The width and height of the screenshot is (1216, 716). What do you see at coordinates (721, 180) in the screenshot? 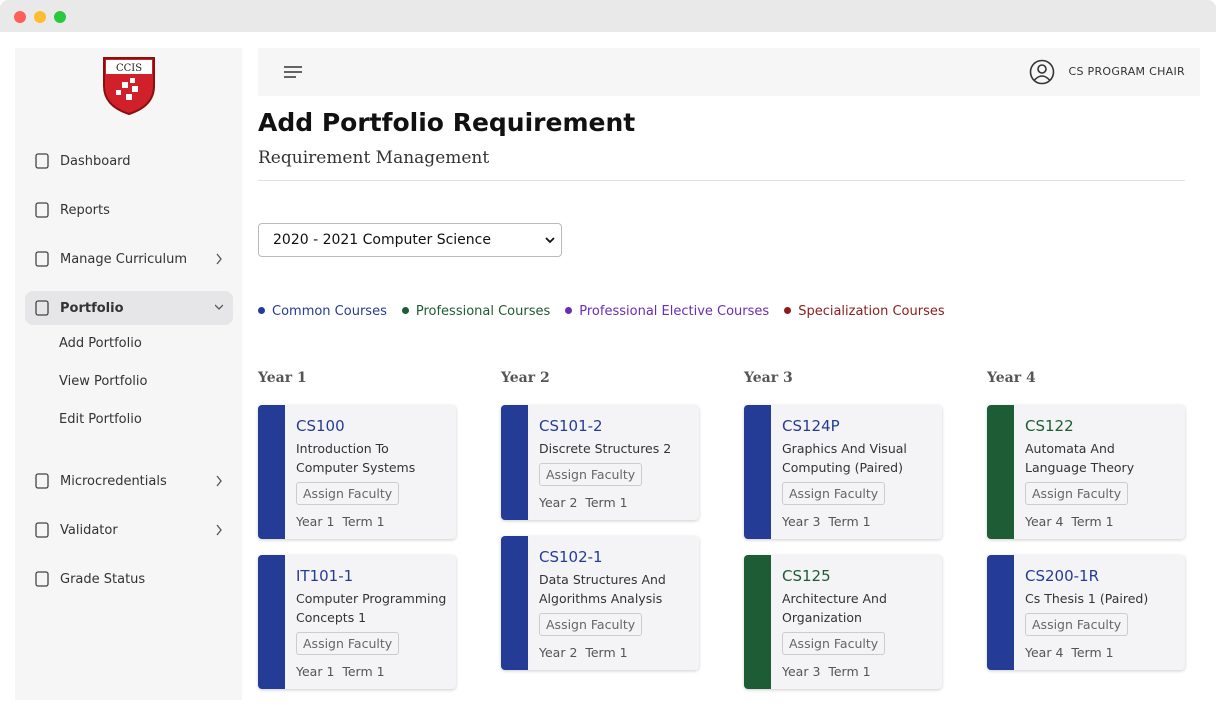
I see `divider` at bounding box center [721, 180].